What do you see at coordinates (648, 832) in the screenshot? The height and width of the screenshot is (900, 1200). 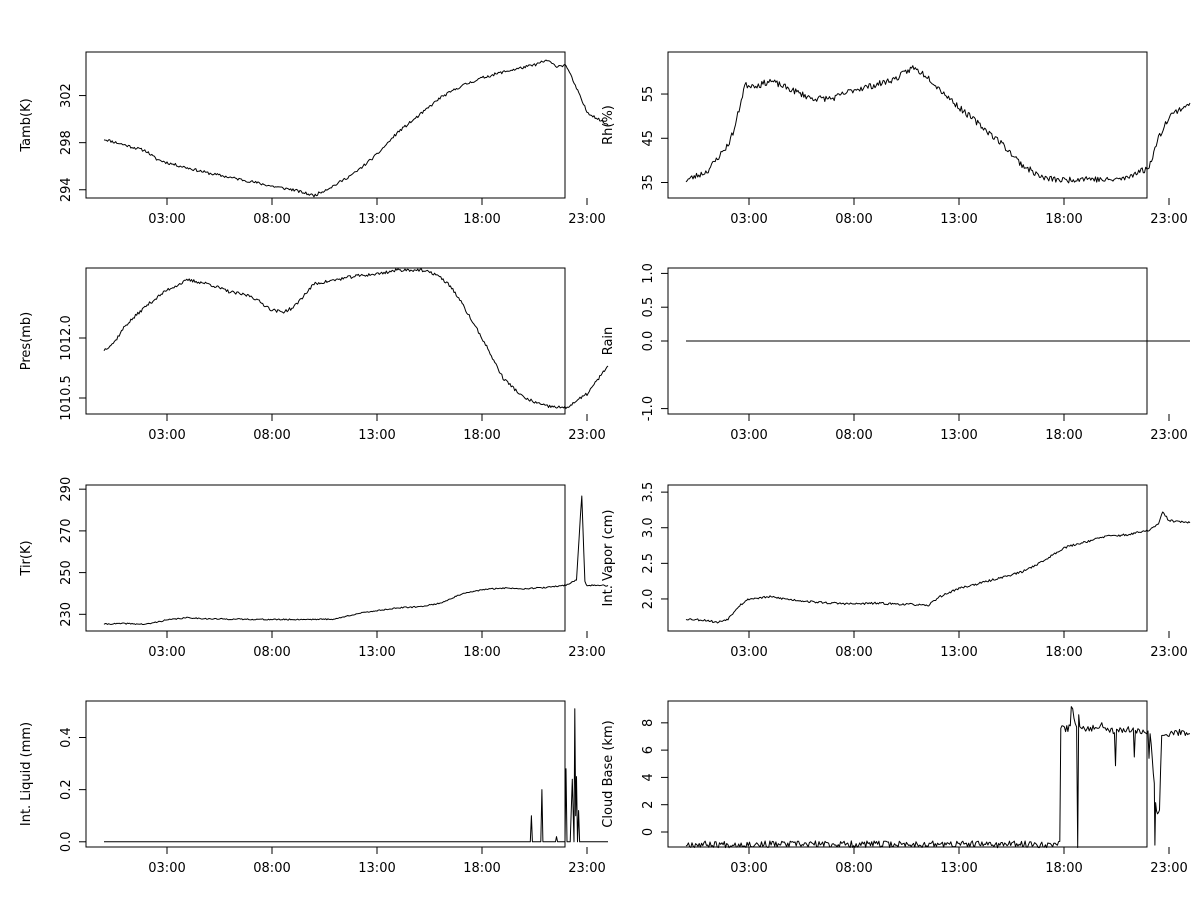 I see `y-tick-label: 0` at bounding box center [648, 832].